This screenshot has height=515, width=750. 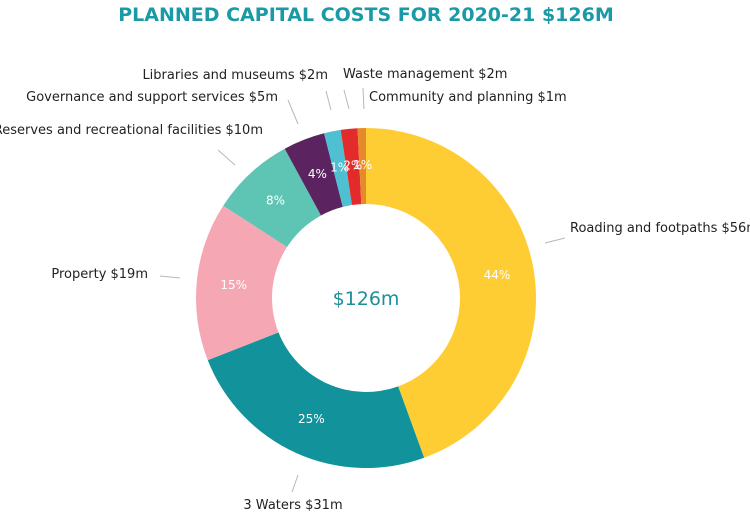 I want to click on slice-label-property: Property $19m, so click(x=99, y=274).